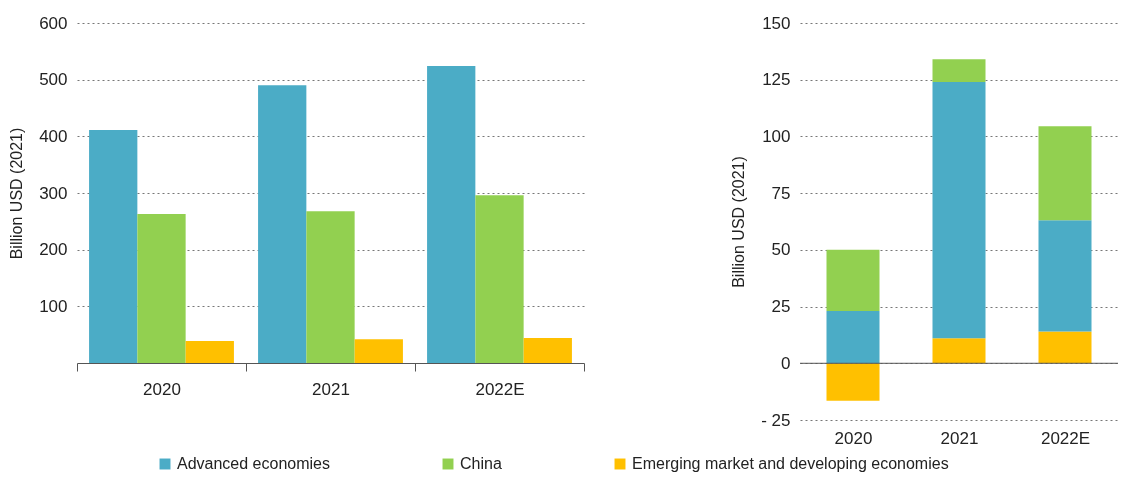  I want to click on legend-label: China, so click(481, 463).